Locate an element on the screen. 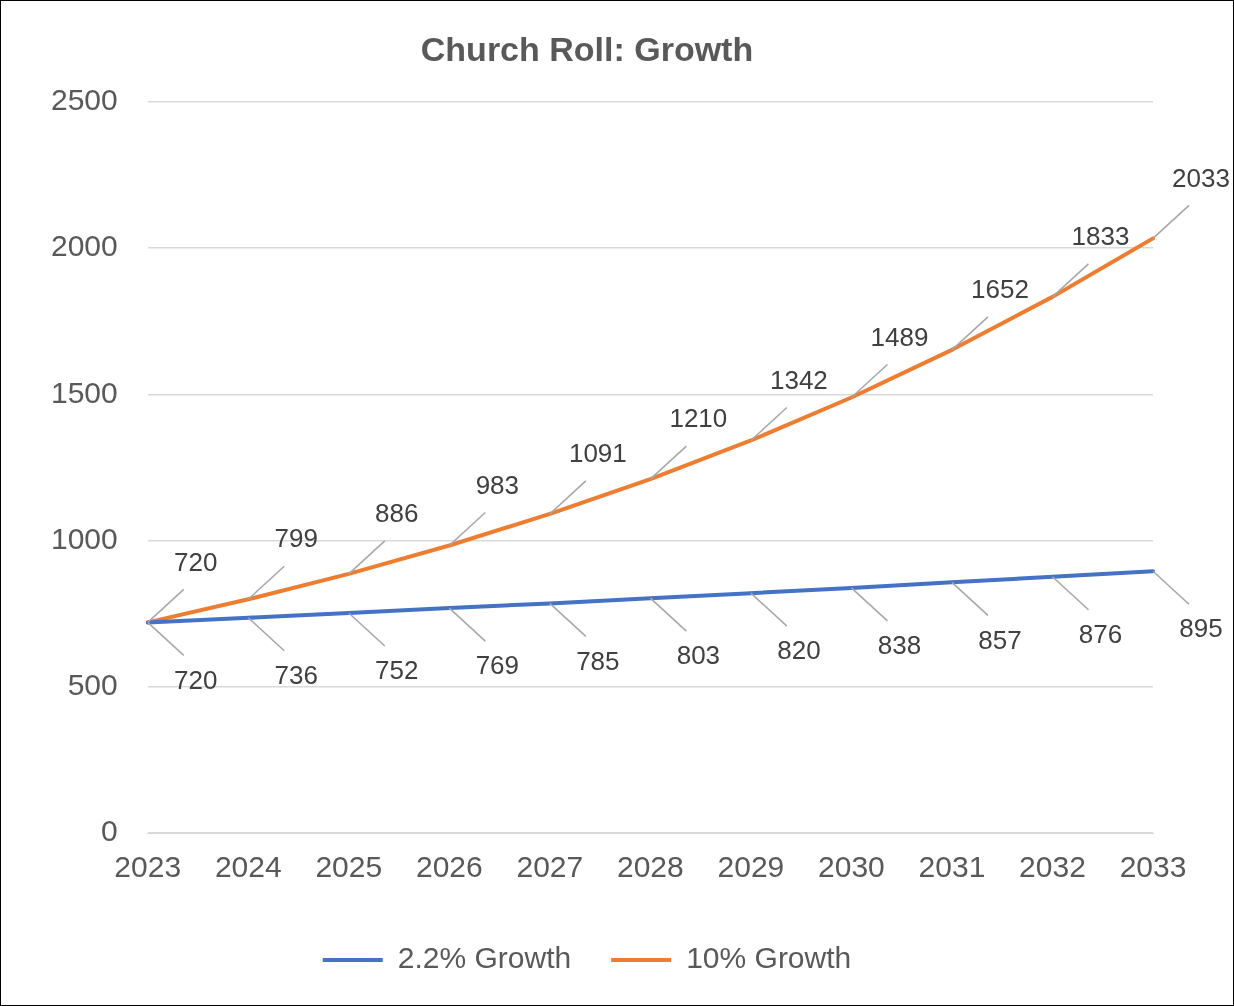 This screenshot has width=1234, height=1006. y-tick-label: 500 is located at coordinates (92, 685).